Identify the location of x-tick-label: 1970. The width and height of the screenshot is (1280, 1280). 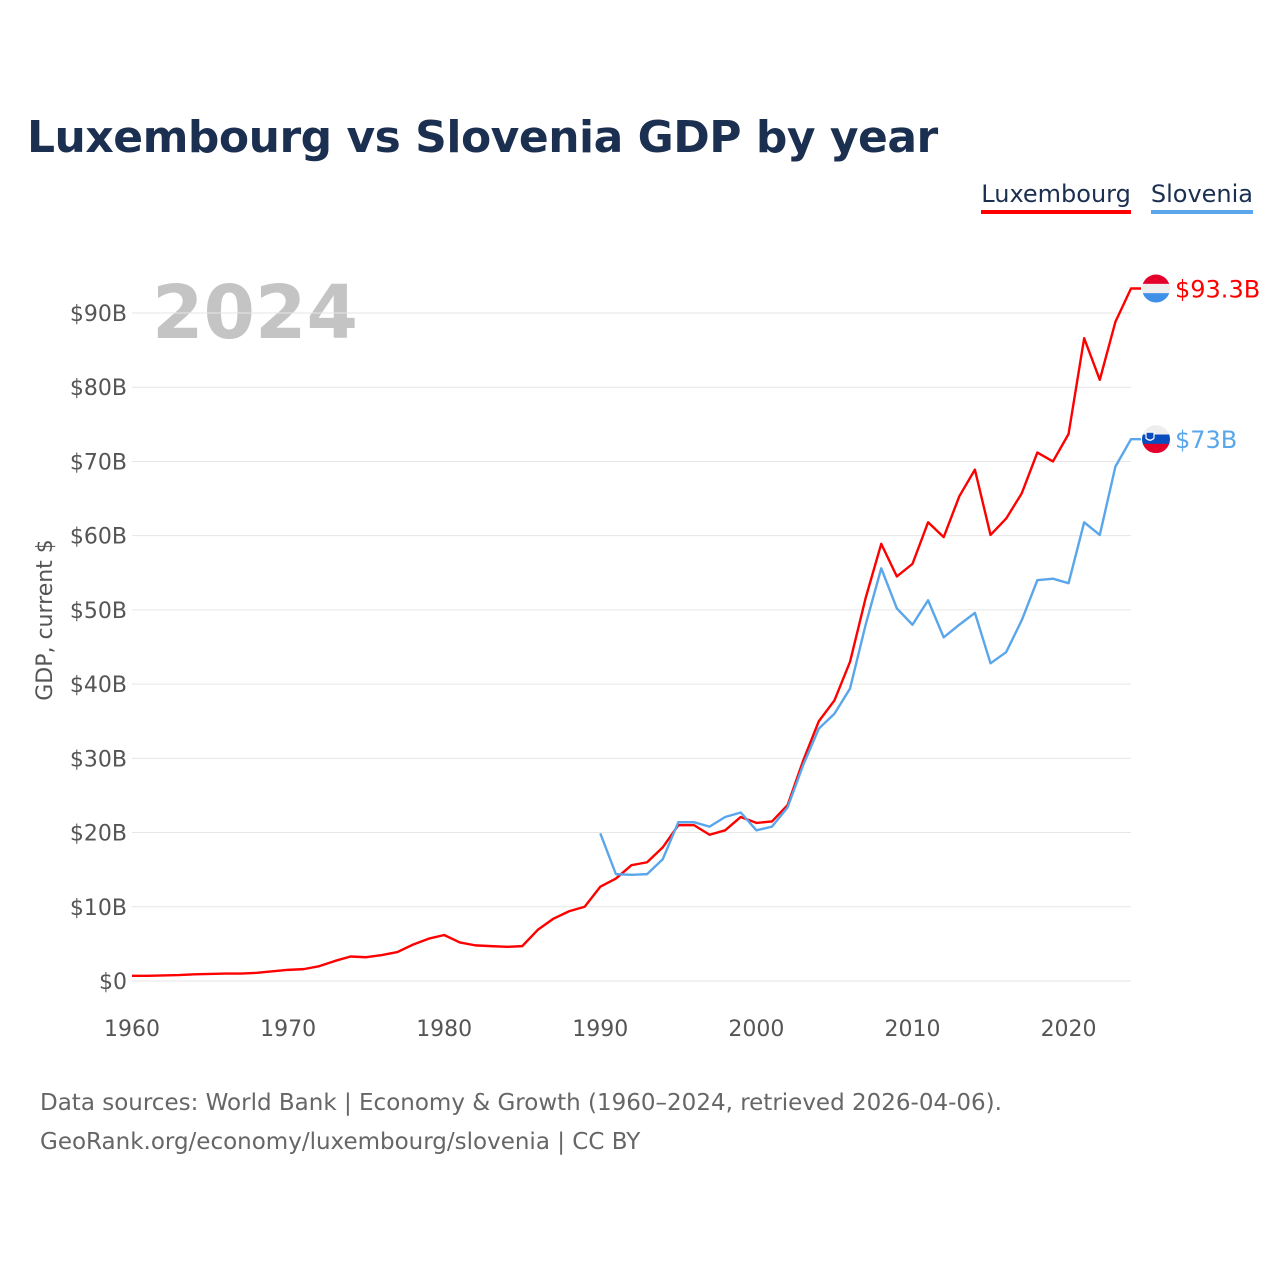
(288, 1029).